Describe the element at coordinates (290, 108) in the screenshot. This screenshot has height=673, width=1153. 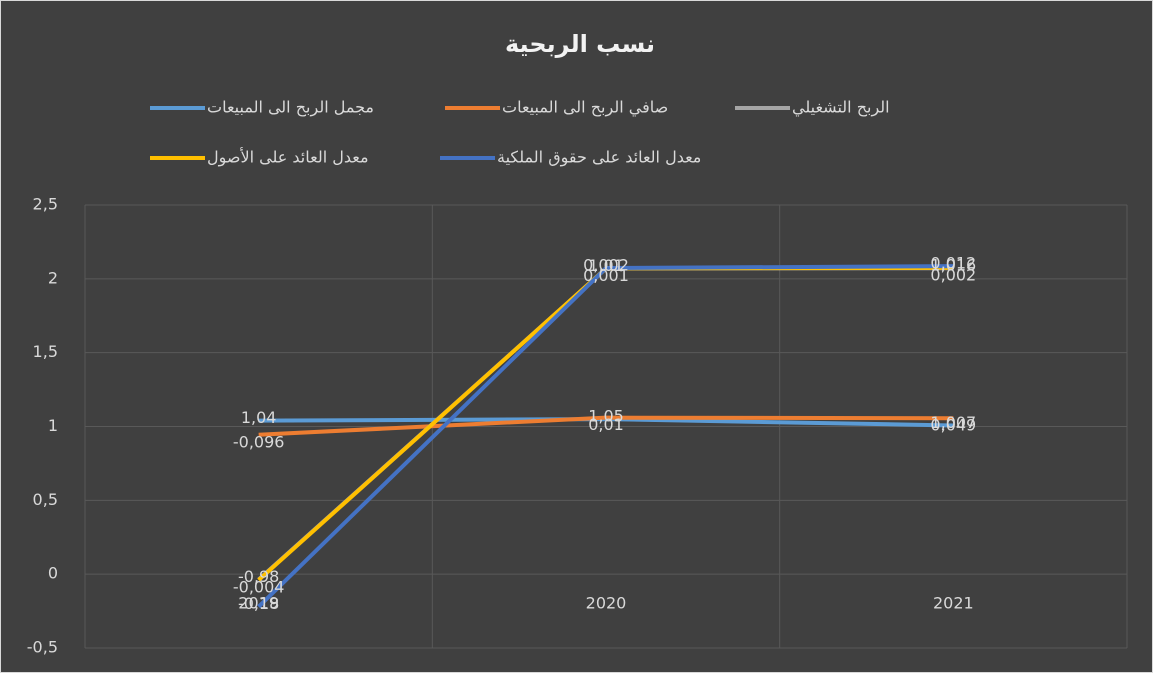
I see `legend-label: مجمل الربح الى المبيعات` at that location.